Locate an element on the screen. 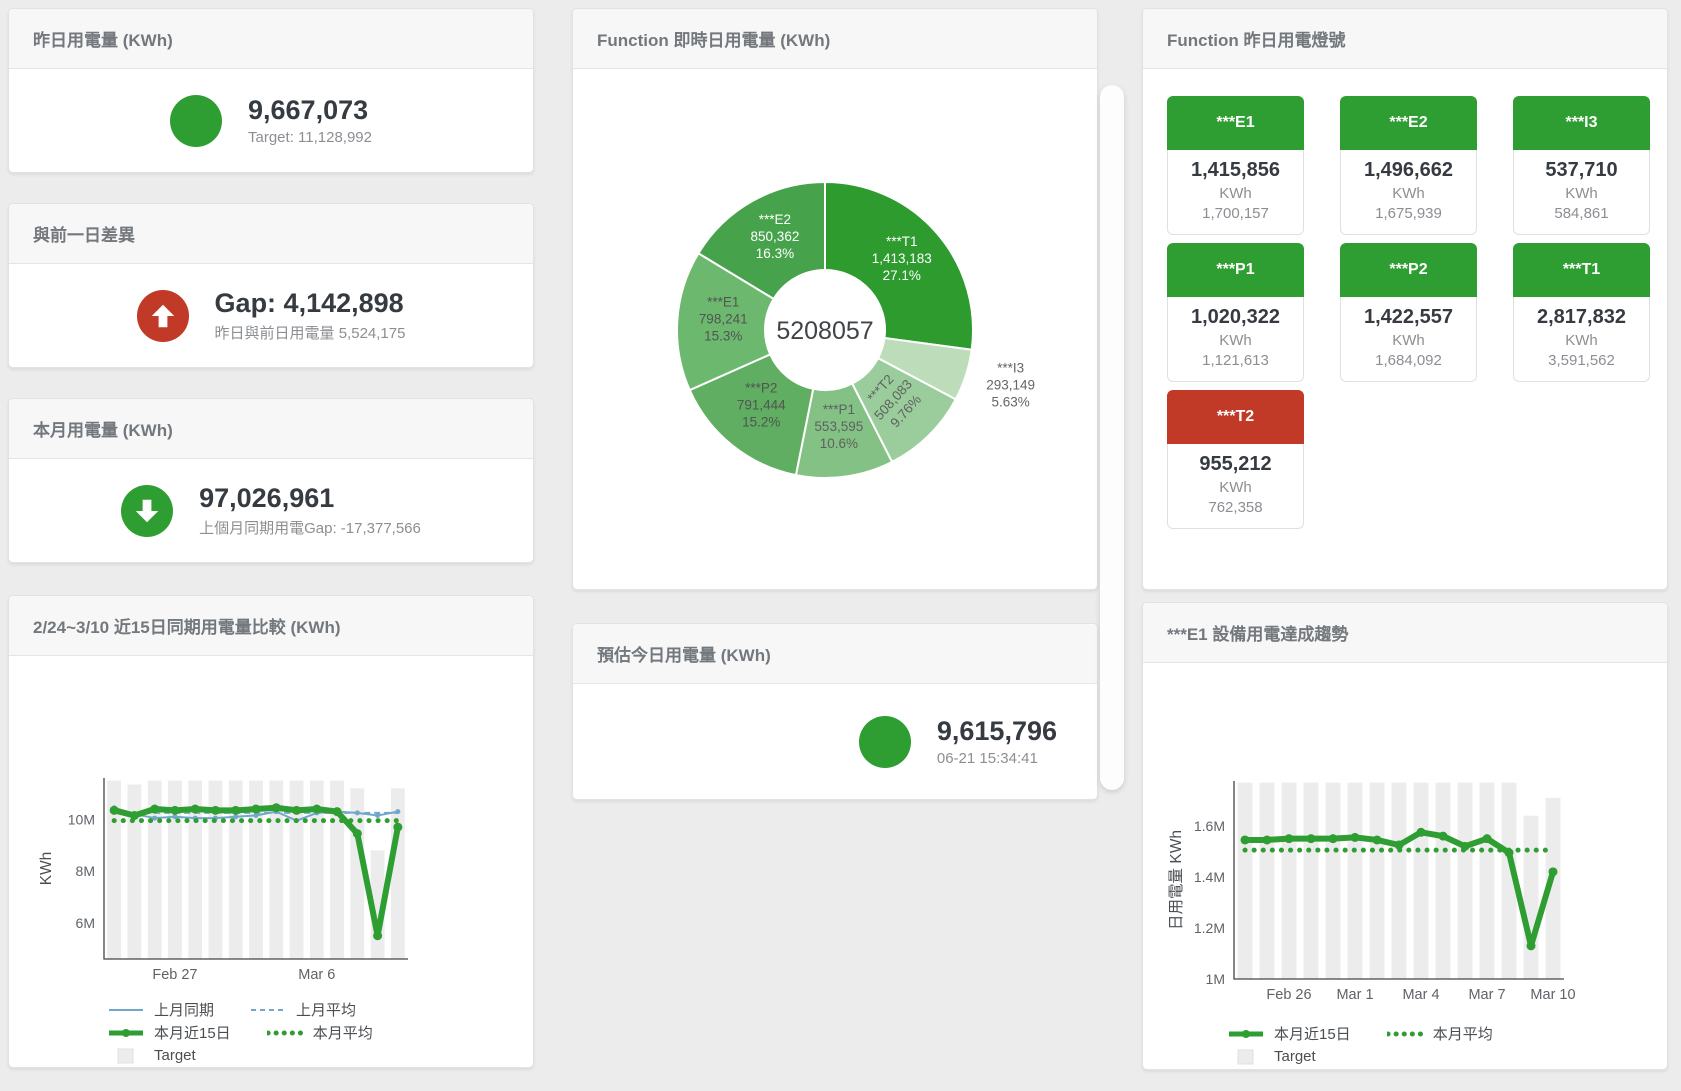 The image size is (1681, 1091). kpi-subtext: 上個月同期用電Gap: -17,377,566 is located at coordinates (310, 529).